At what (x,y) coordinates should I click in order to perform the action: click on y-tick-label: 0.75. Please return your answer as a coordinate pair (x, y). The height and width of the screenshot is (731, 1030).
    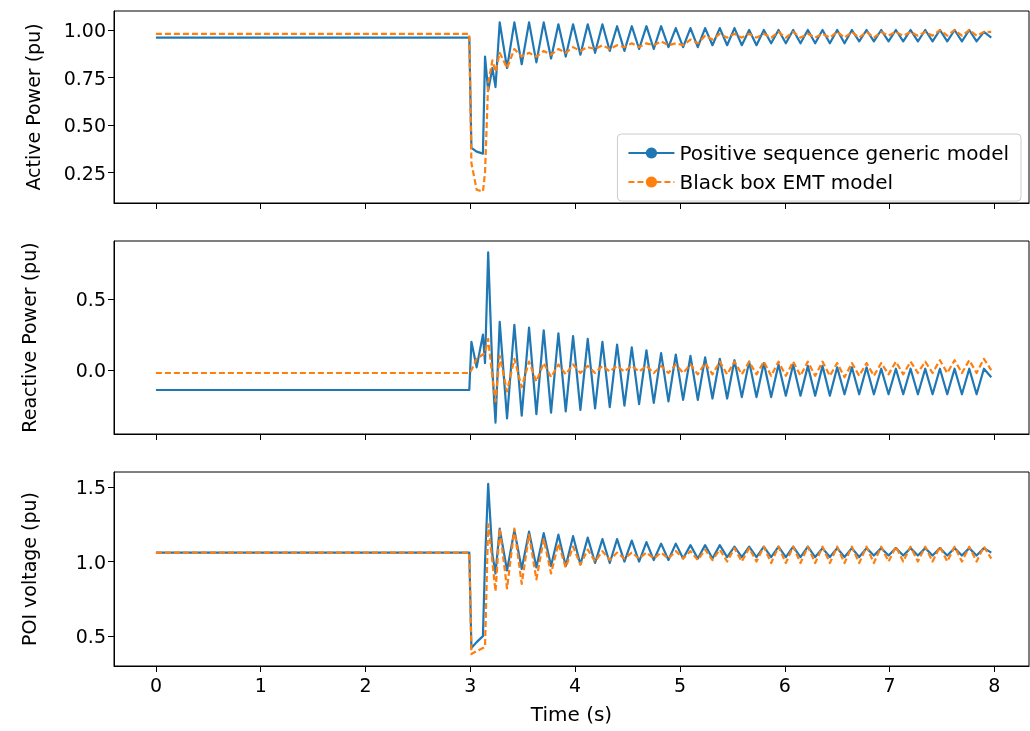
    Looking at the image, I should click on (84, 77).